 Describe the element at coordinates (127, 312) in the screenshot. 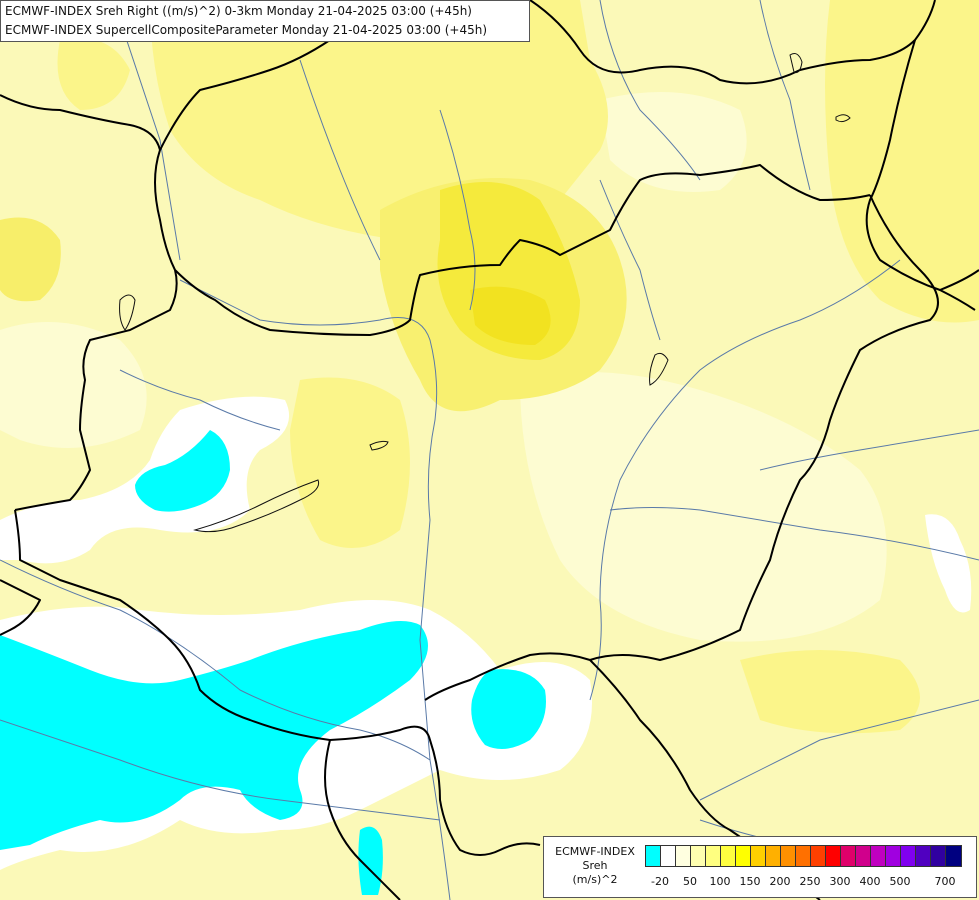

I see `lake-neusiedl` at that location.